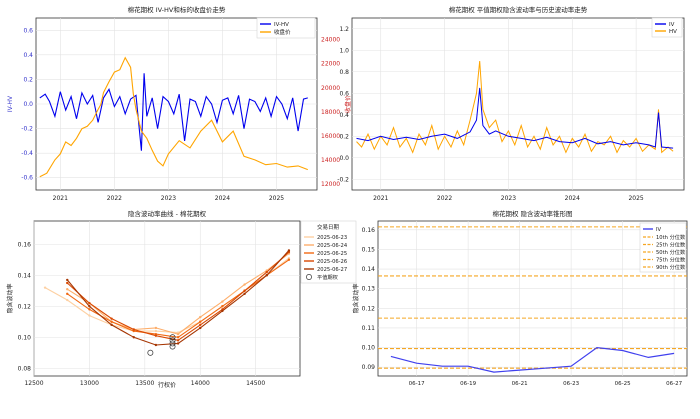 This screenshot has width=700, height=419. What do you see at coordinates (344, 50) in the screenshot?
I see `y-tick-label: 1.0` at bounding box center [344, 50].